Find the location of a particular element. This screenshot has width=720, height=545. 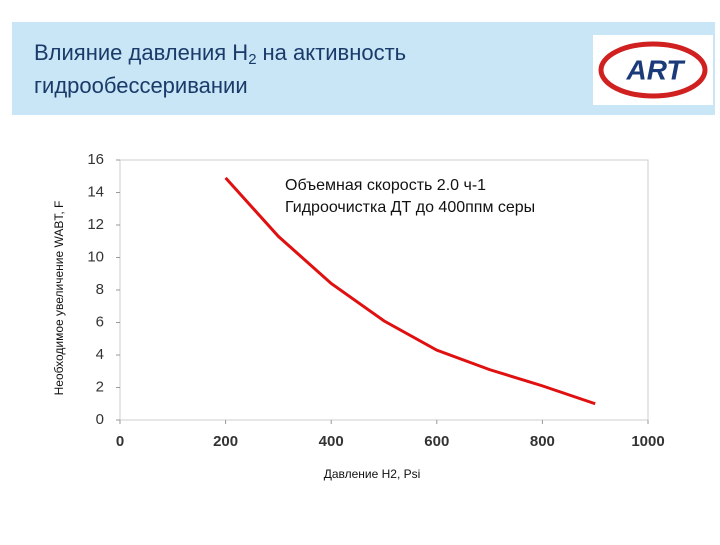

y-axis-label: Необходимое увеличение WABT, F is located at coordinates (59, 298).